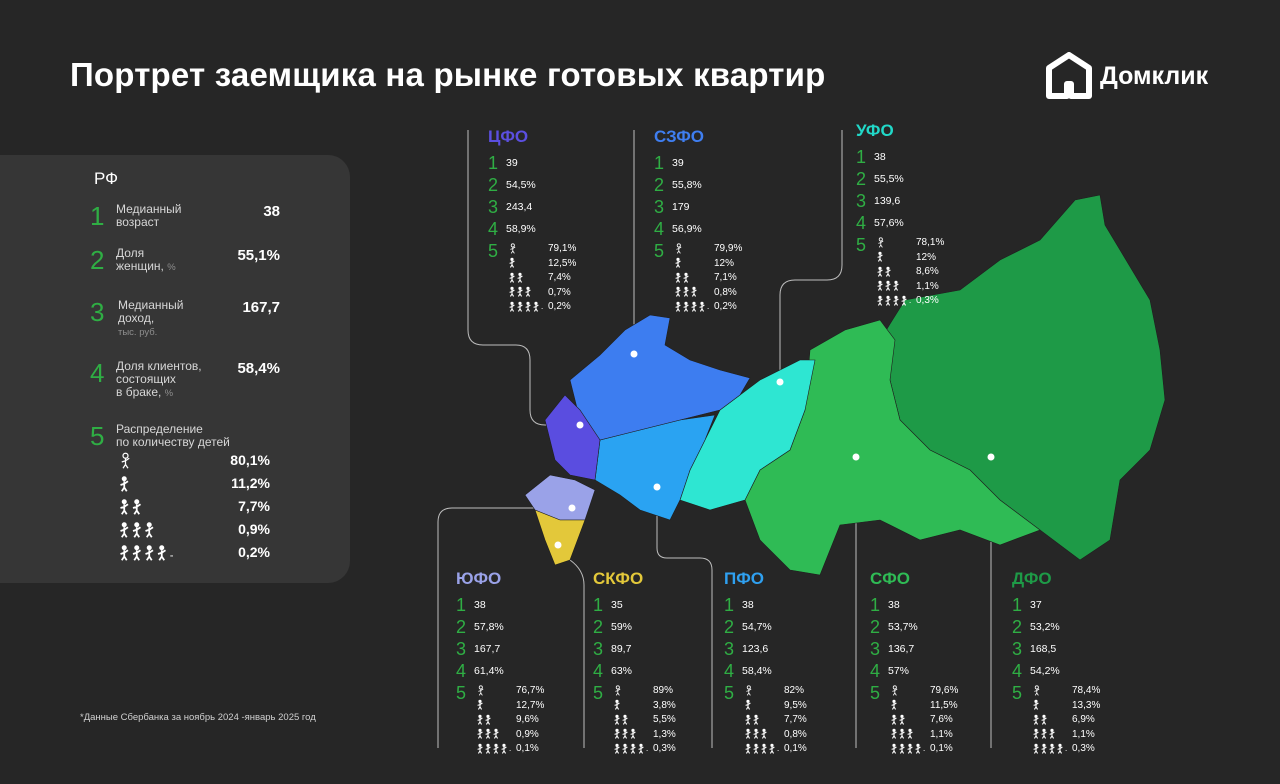 Image resolution: width=1280 pixels, height=784 pixels. Describe the element at coordinates (930, 650) in the screenshot. I see `district-metric-row: 3 136,7` at that location.